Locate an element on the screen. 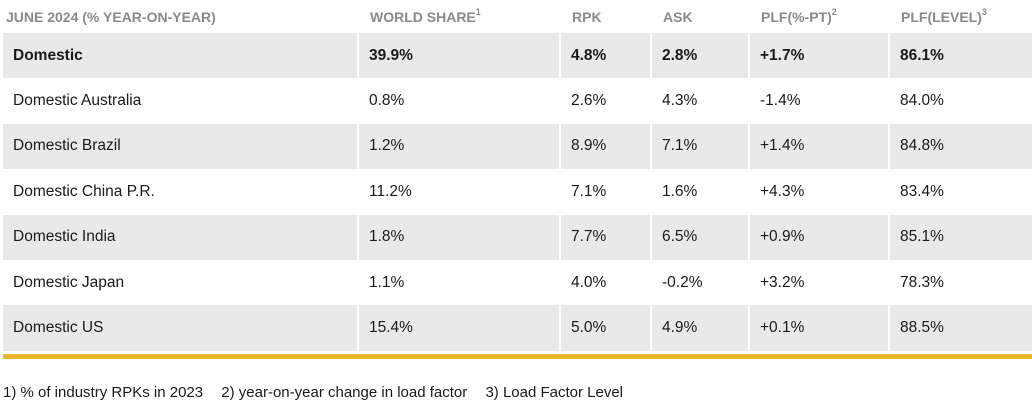  cell-plf-pt: +1.4% is located at coordinates (818, 146).